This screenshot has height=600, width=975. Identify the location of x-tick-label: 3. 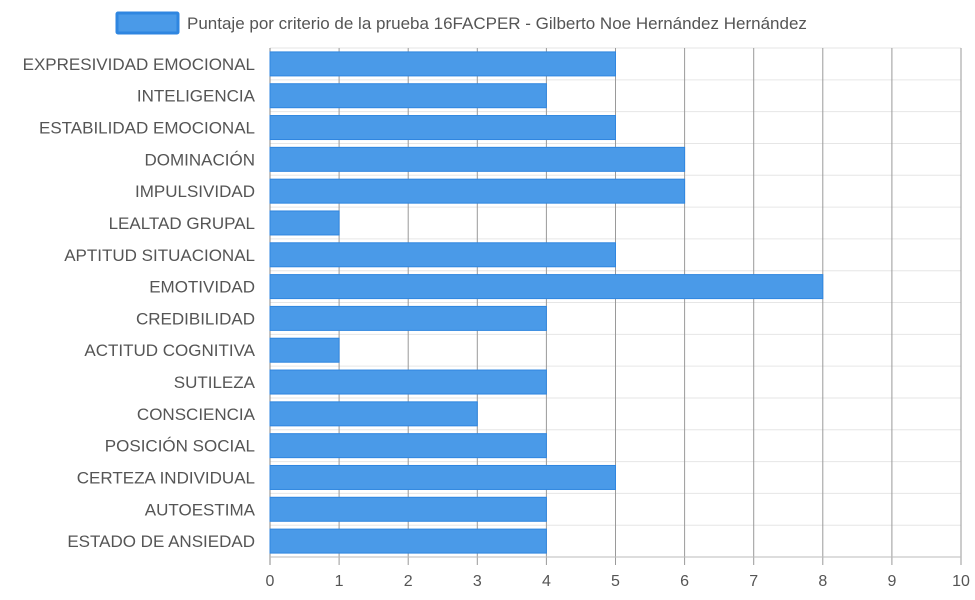
(477, 581).